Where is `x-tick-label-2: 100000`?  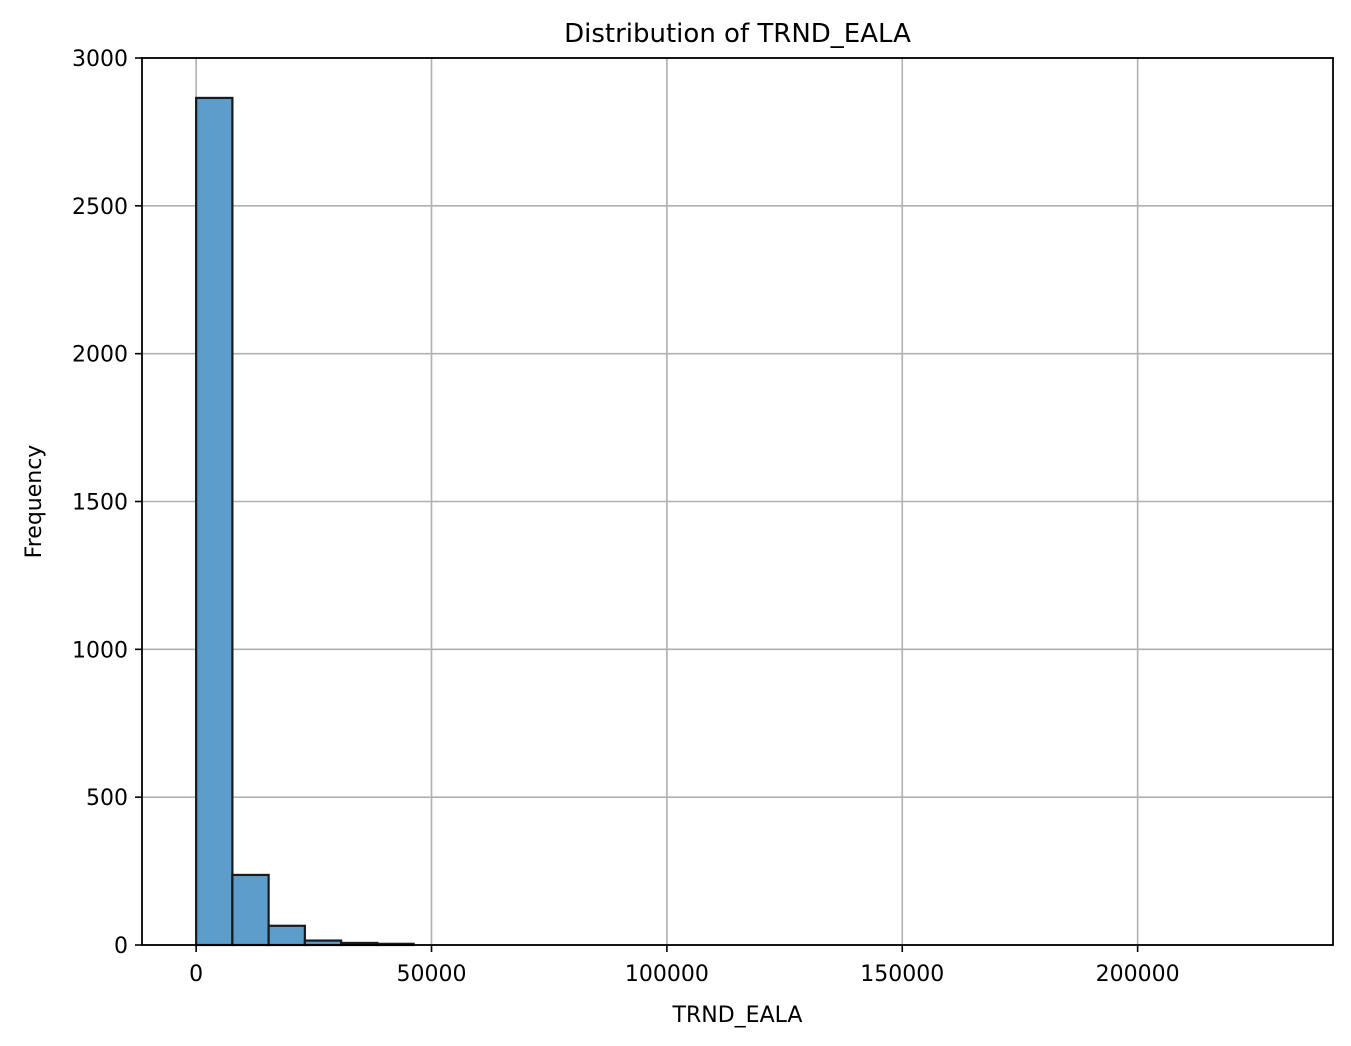 x-tick-label-2: 100000 is located at coordinates (667, 974).